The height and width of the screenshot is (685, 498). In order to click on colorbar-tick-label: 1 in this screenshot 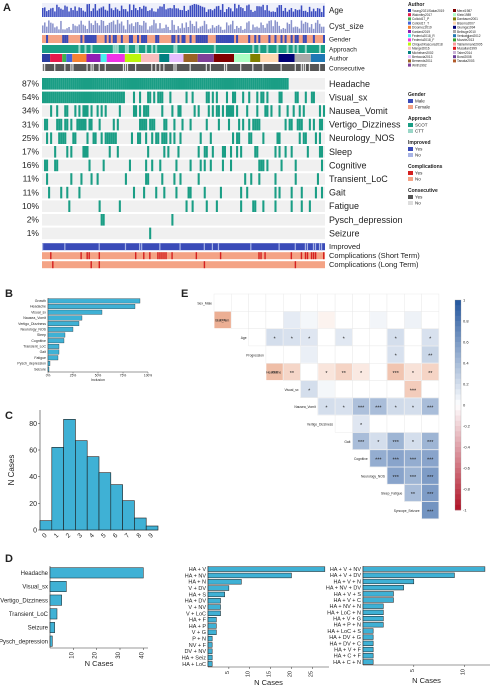, I will do `click(464, 300)`.